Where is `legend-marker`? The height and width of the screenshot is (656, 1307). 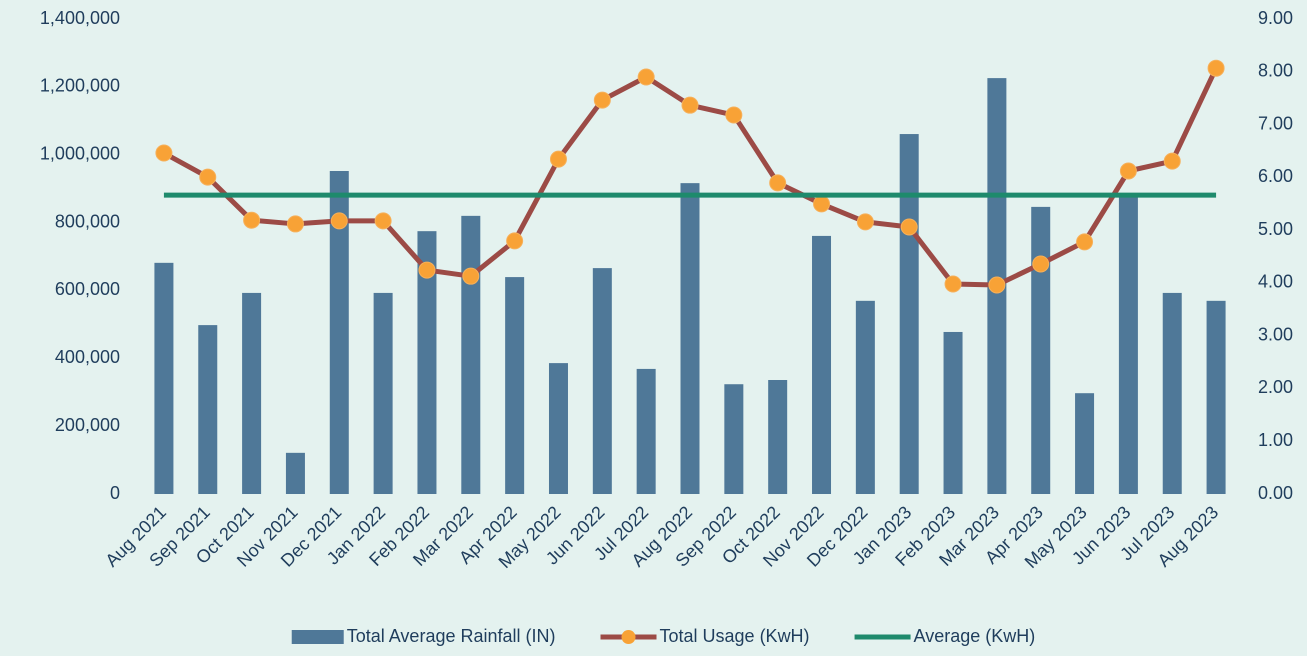 legend-marker is located at coordinates (628, 637).